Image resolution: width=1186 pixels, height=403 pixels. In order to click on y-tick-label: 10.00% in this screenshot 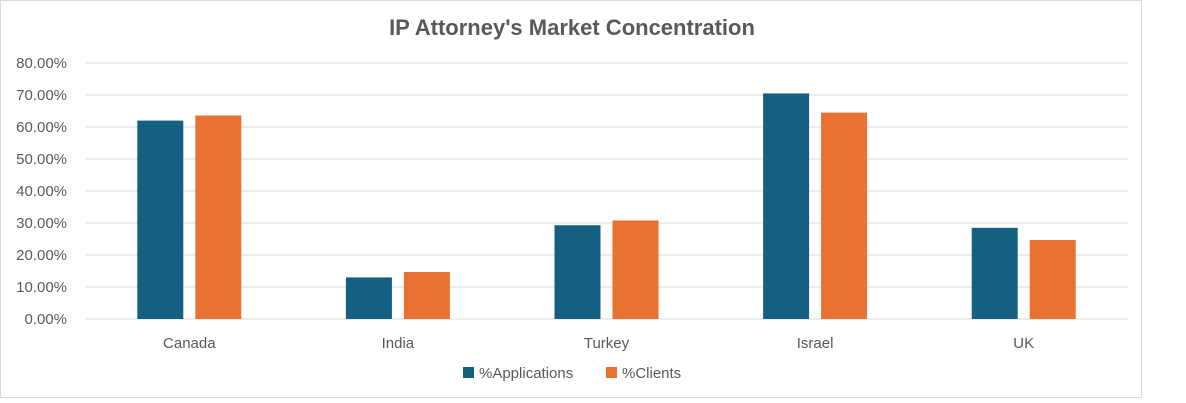, I will do `click(41, 287)`.